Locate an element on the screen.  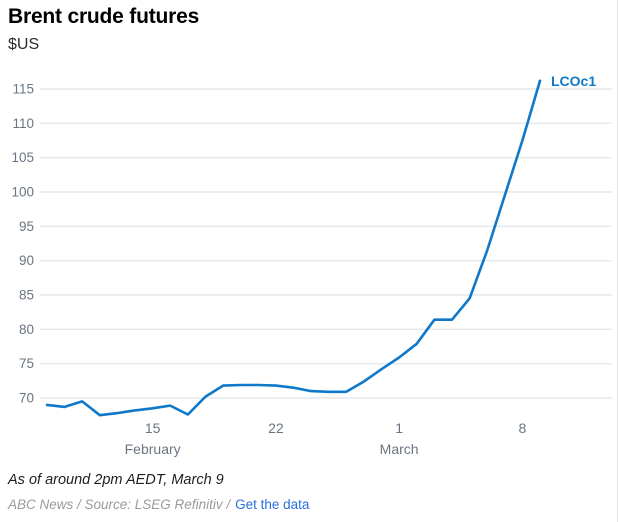
y-tick-label: 70 is located at coordinates (26, 398).